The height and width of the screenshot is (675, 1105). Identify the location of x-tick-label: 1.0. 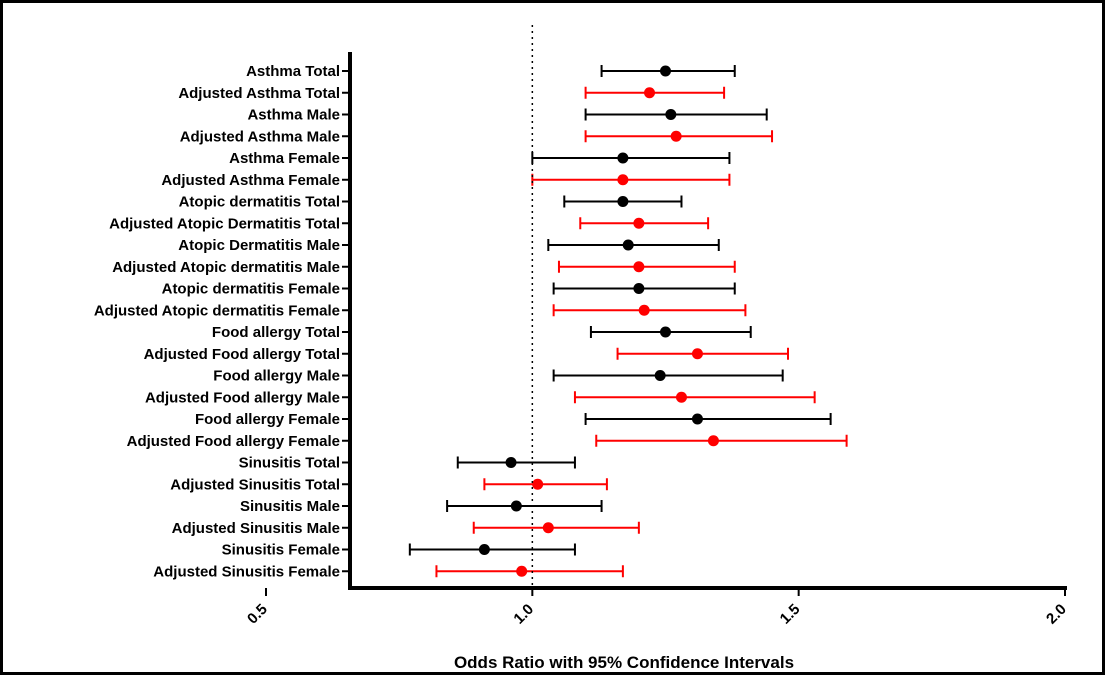
(523, 614).